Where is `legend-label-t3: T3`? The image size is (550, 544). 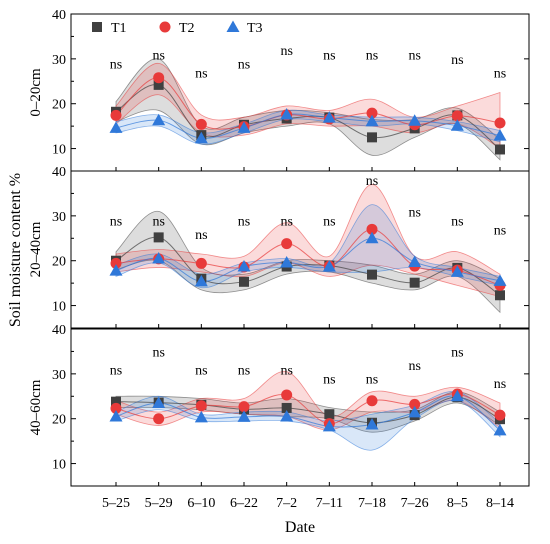 legend-label-t3: T3 is located at coordinates (255, 28).